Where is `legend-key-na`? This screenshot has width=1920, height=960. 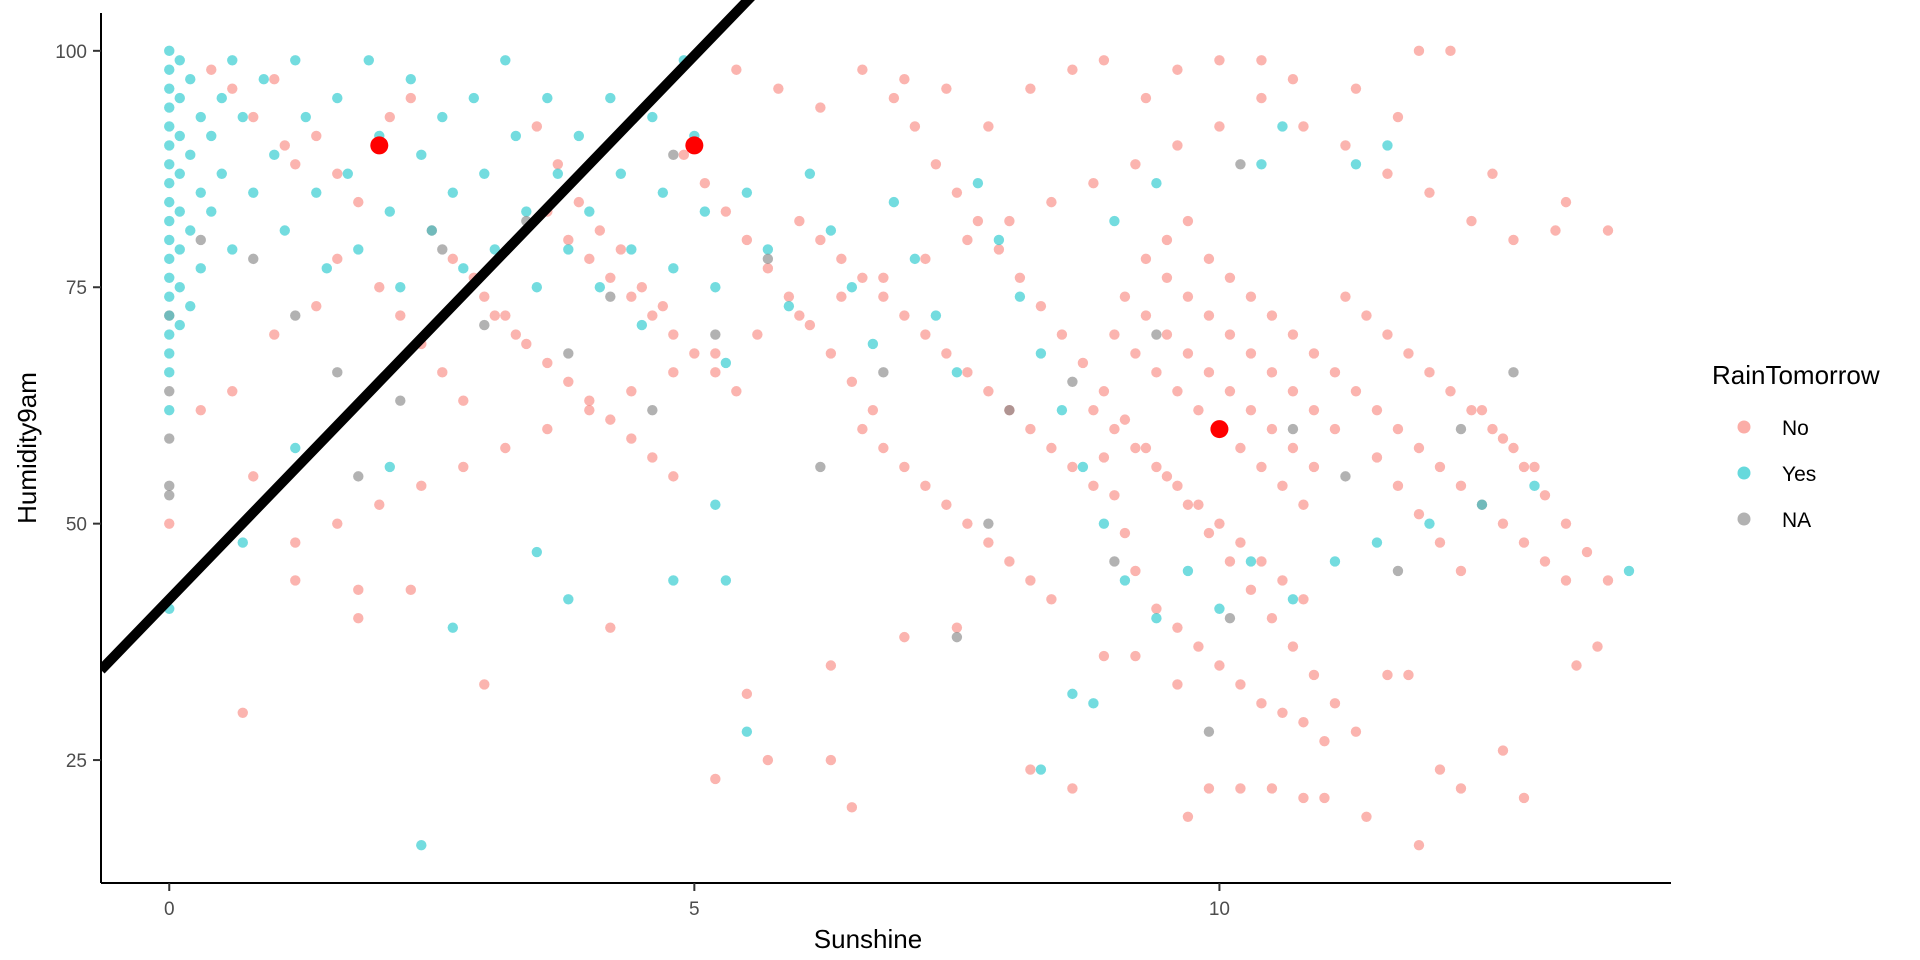
legend-key-na is located at coordinates (1744, 519).